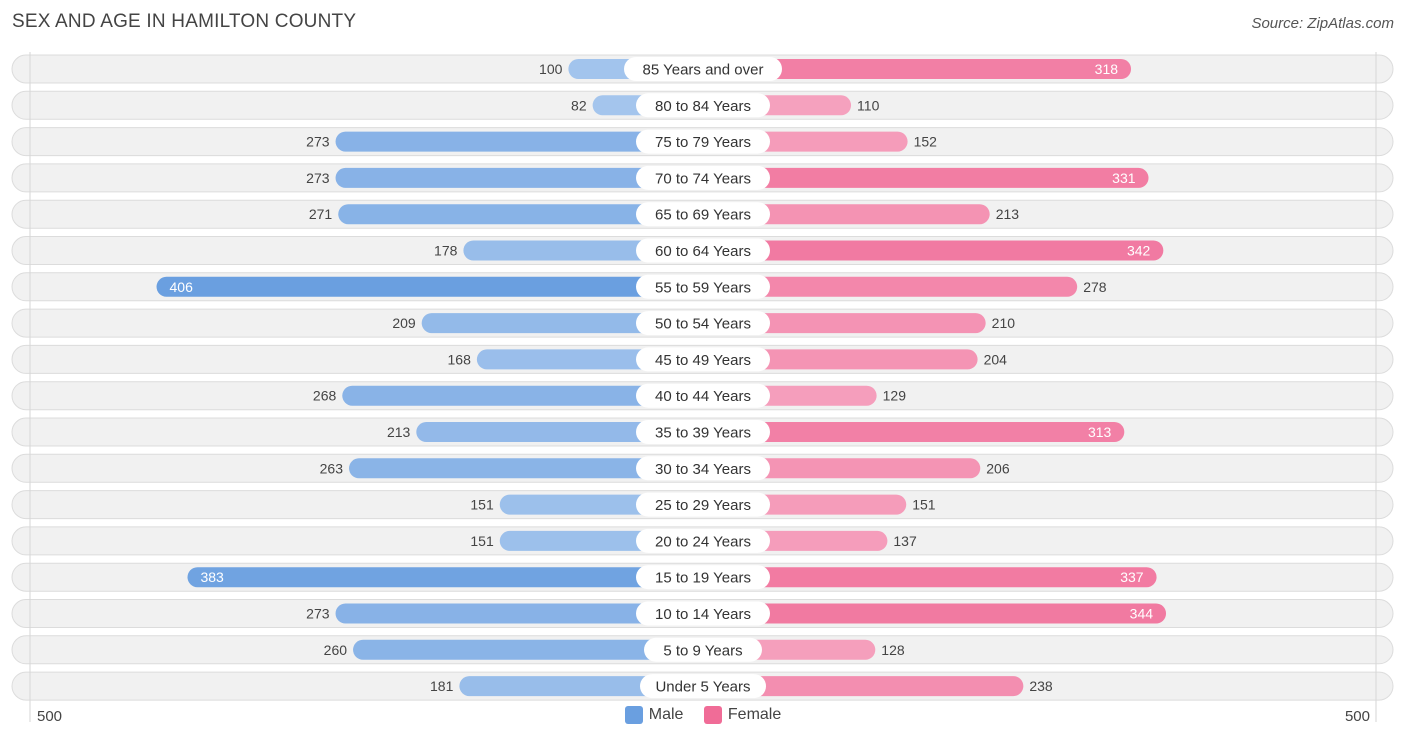  I want to click on row-12: 151 151 25 to 29 Years, so click(702, 505).